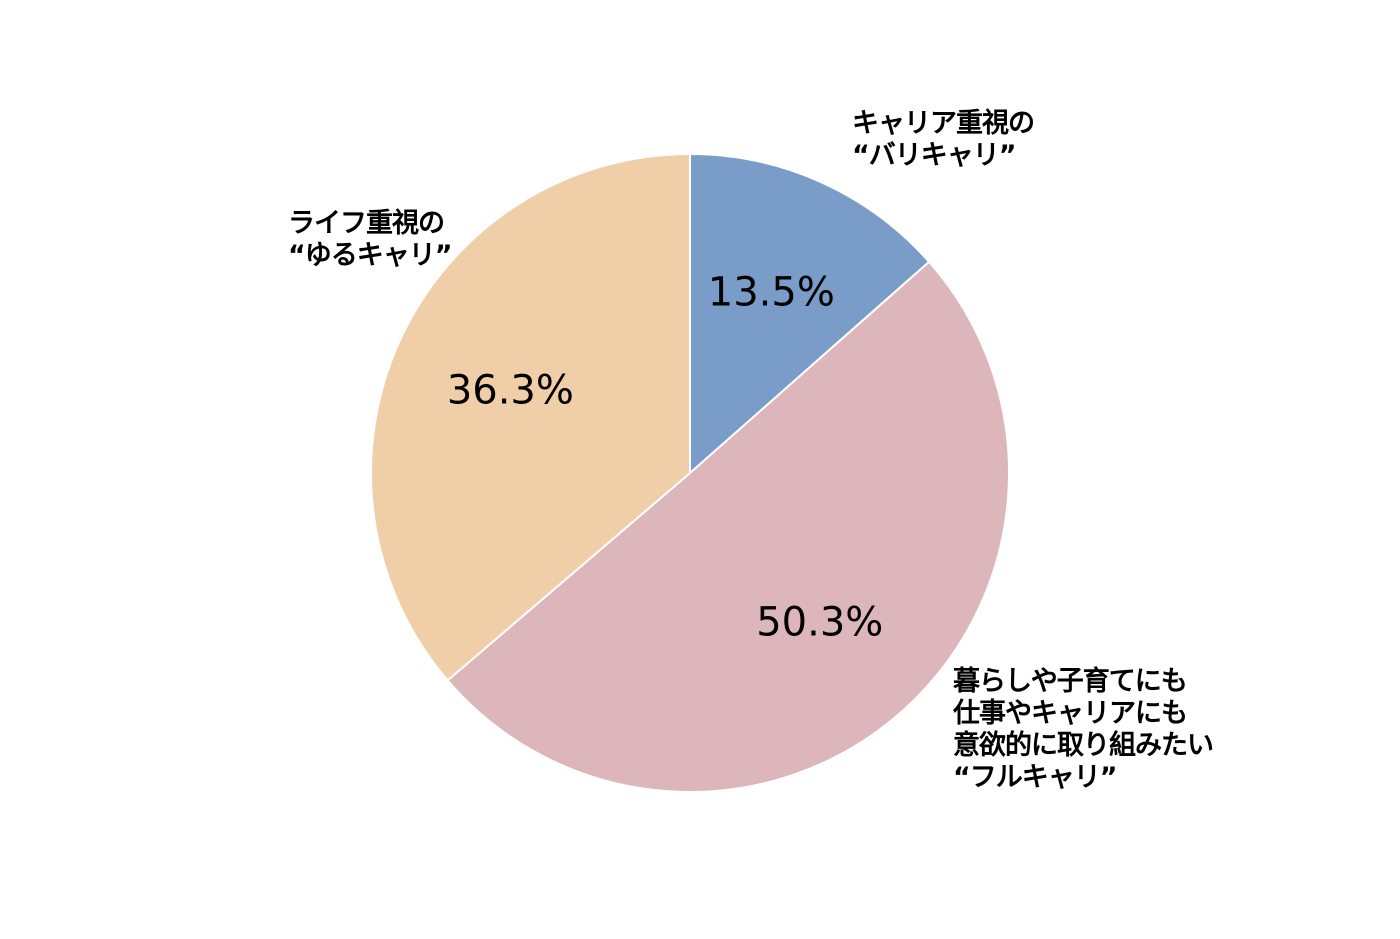 The height and width of the screenshot is (939, 1400). What do you see at coordinates (370, 239) in the screenshot?
I see `slice-label-yurukyari: ライフ重視の “ゆるキャリ”` at bounding box center [370, 239].